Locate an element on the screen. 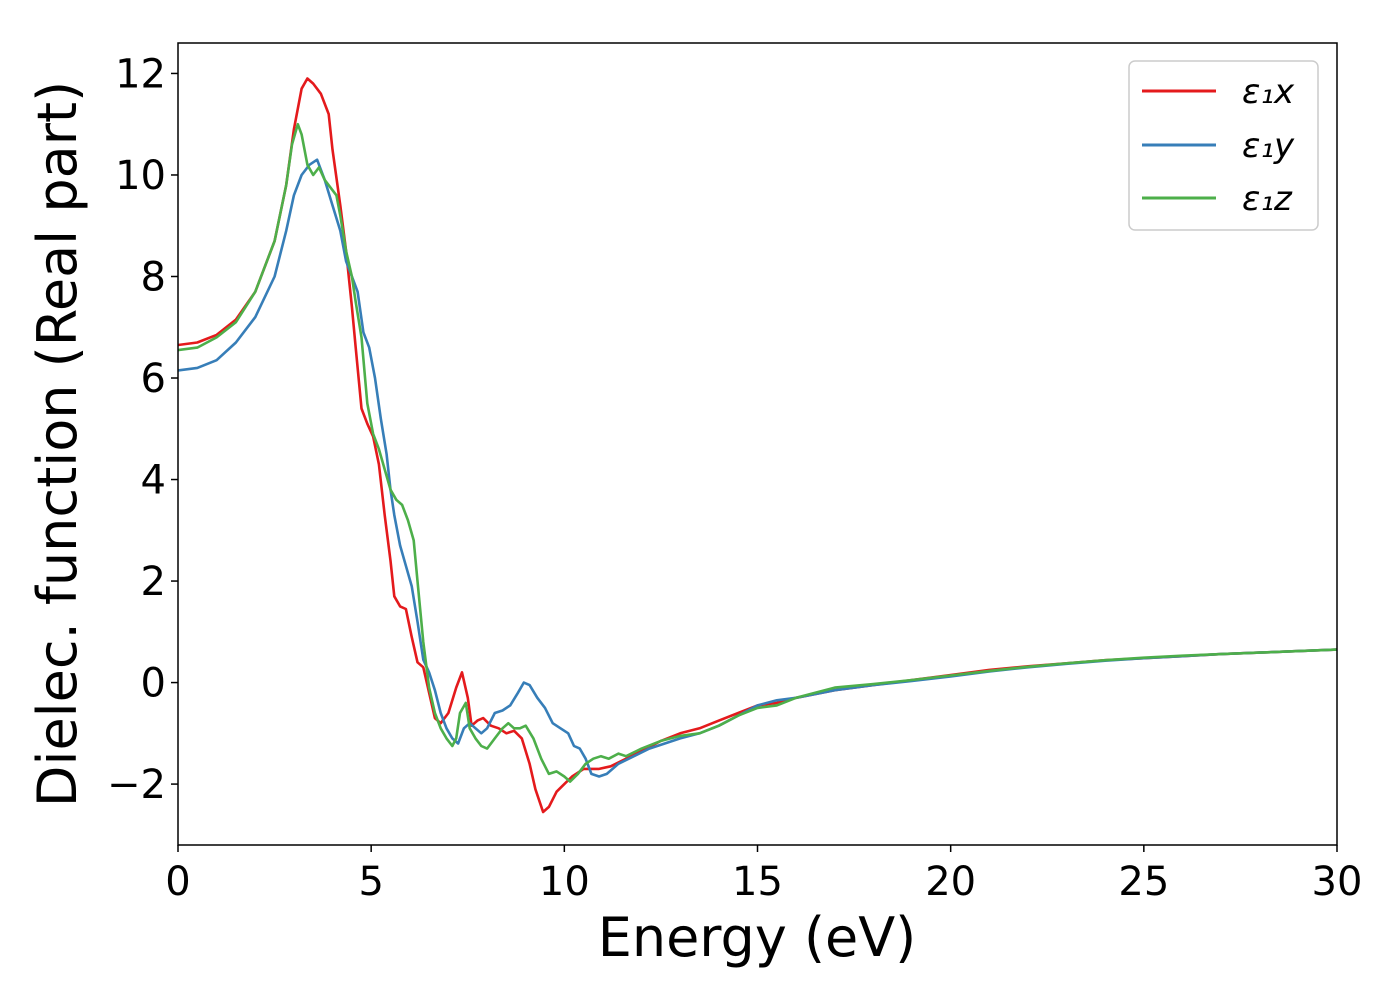 This screenshot has width=1400, height=1000. y-tick-label: −2 is located at coordinates (136, 785).